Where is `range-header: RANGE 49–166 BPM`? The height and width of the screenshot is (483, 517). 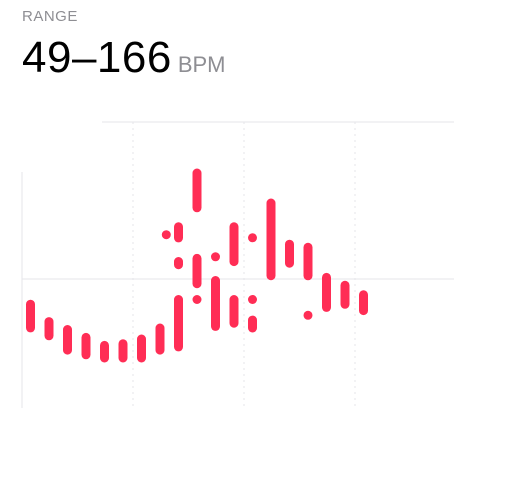 range-header: RANGE 49–166 BPM is located at coordinates (124, 45).